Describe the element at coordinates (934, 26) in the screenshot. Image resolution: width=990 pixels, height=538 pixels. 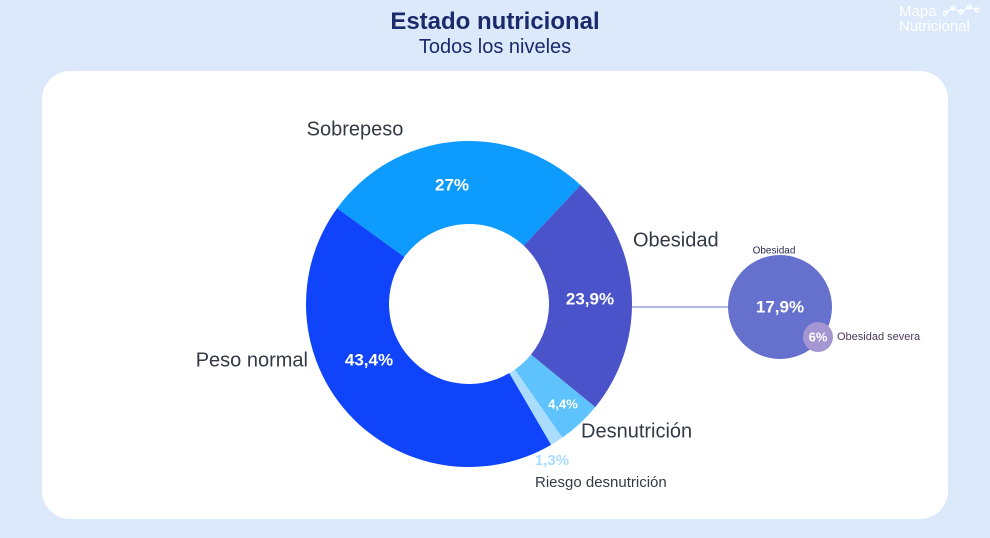
I see `brand-line-2: Nutricional` at that location.